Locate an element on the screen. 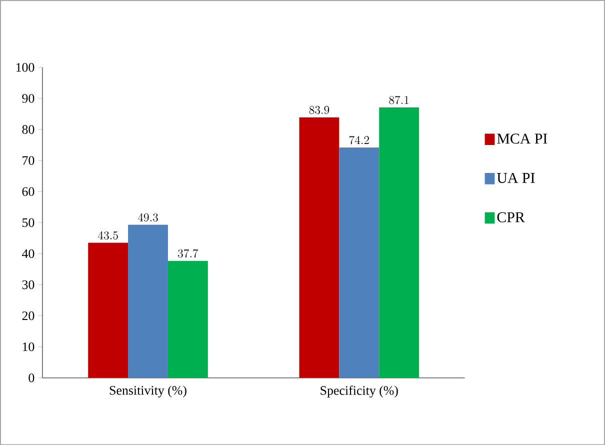  y-tick-label: 30 is located at coordinates (28, 284).